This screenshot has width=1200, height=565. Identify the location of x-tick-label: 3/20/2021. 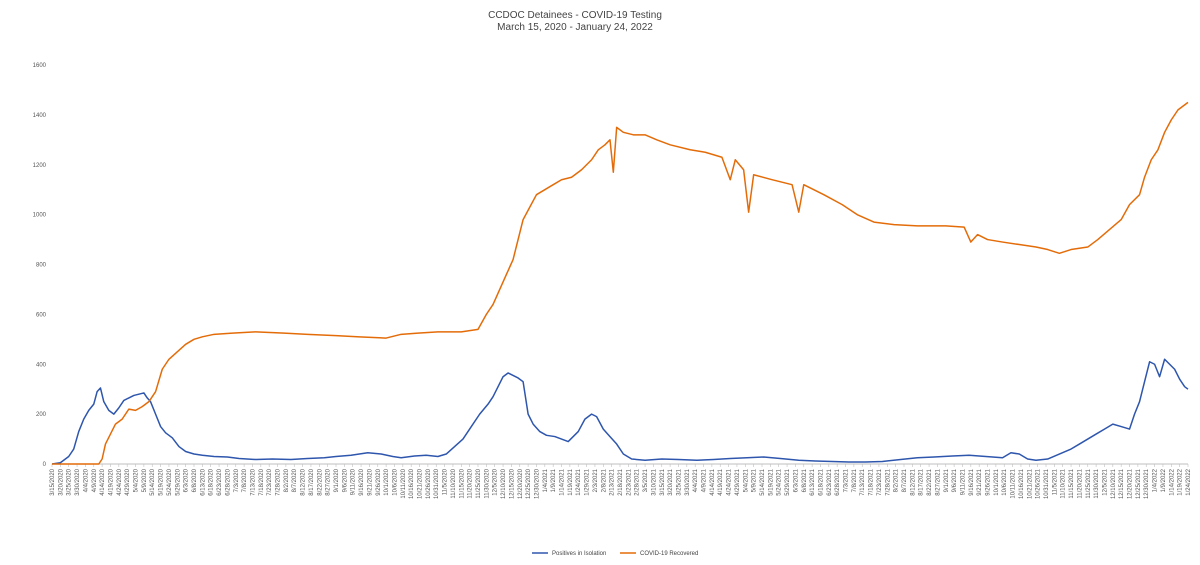
(671, 481).